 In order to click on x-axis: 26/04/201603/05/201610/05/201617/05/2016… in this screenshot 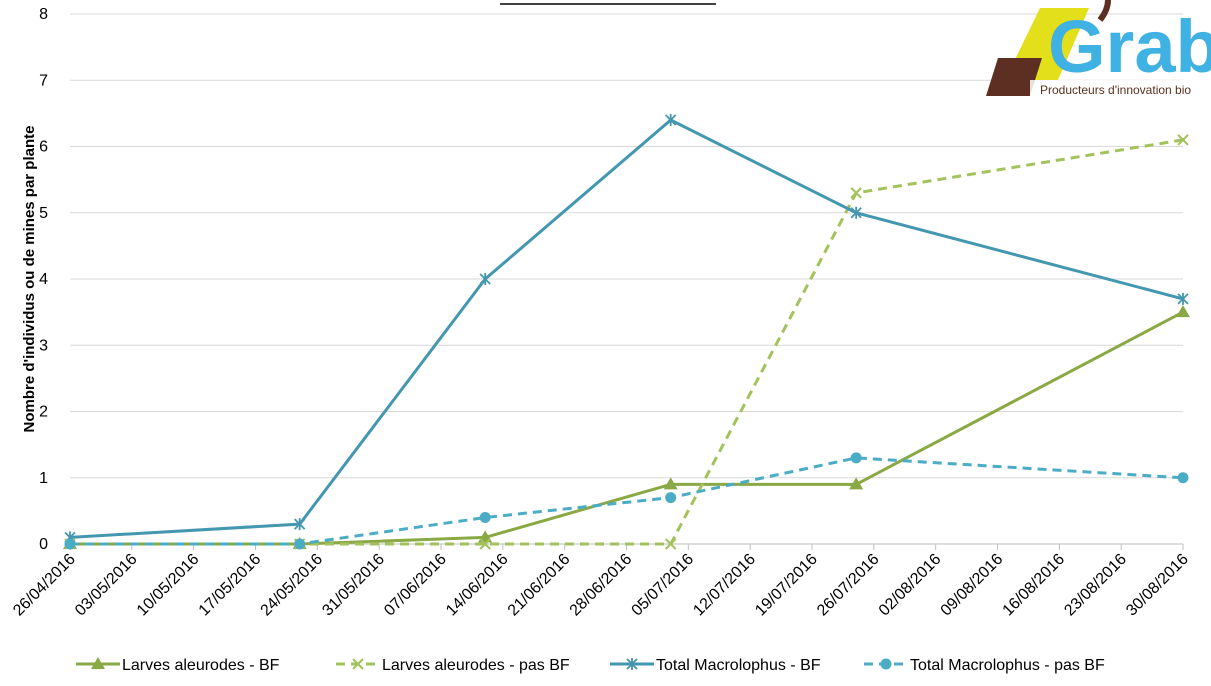, I will do `click(601, 581)`.